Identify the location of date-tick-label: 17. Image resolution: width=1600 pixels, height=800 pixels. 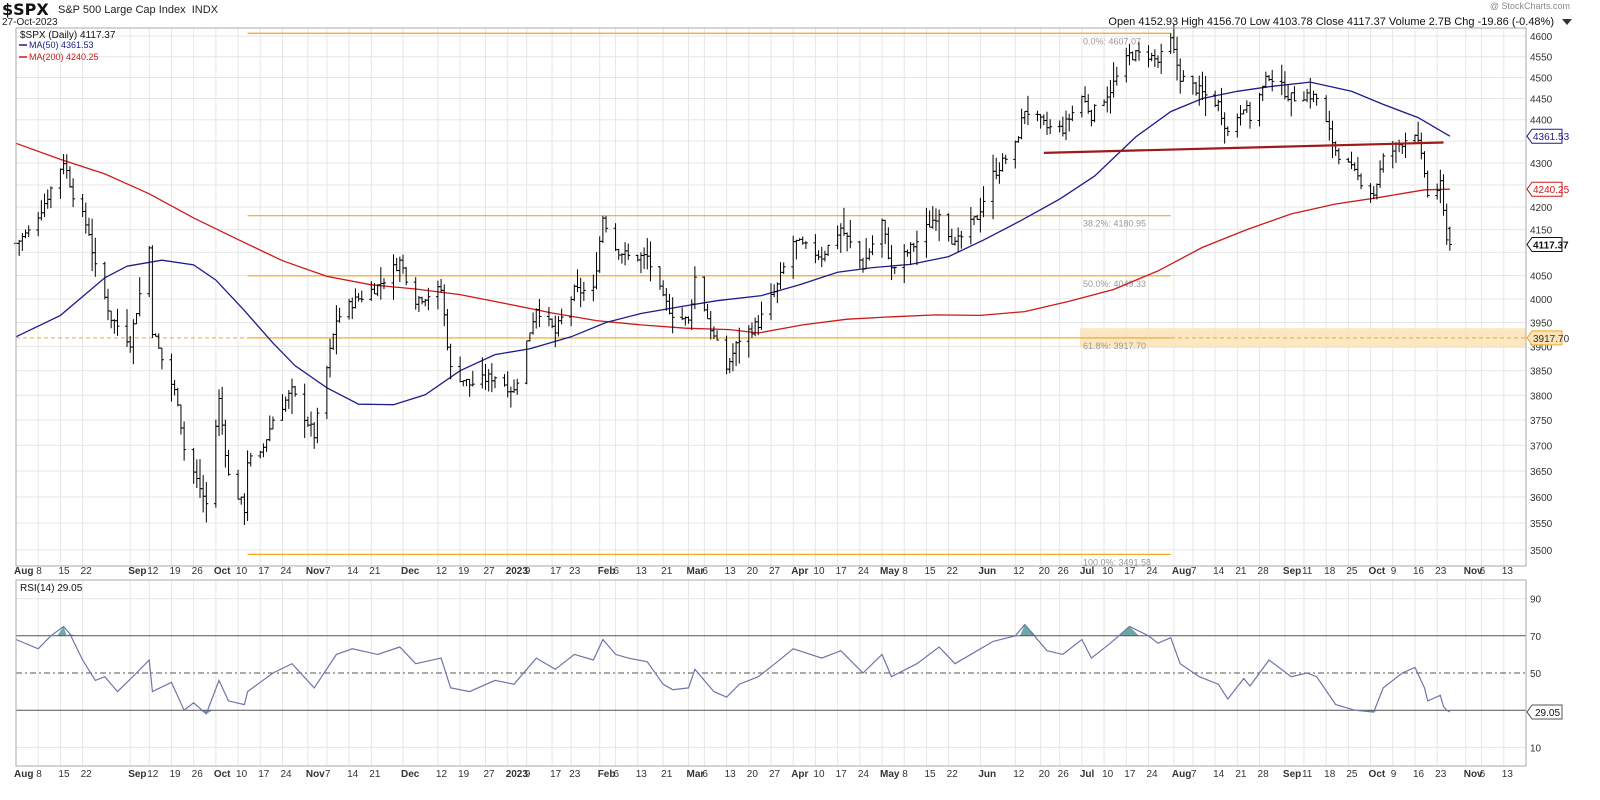
(264, 571).